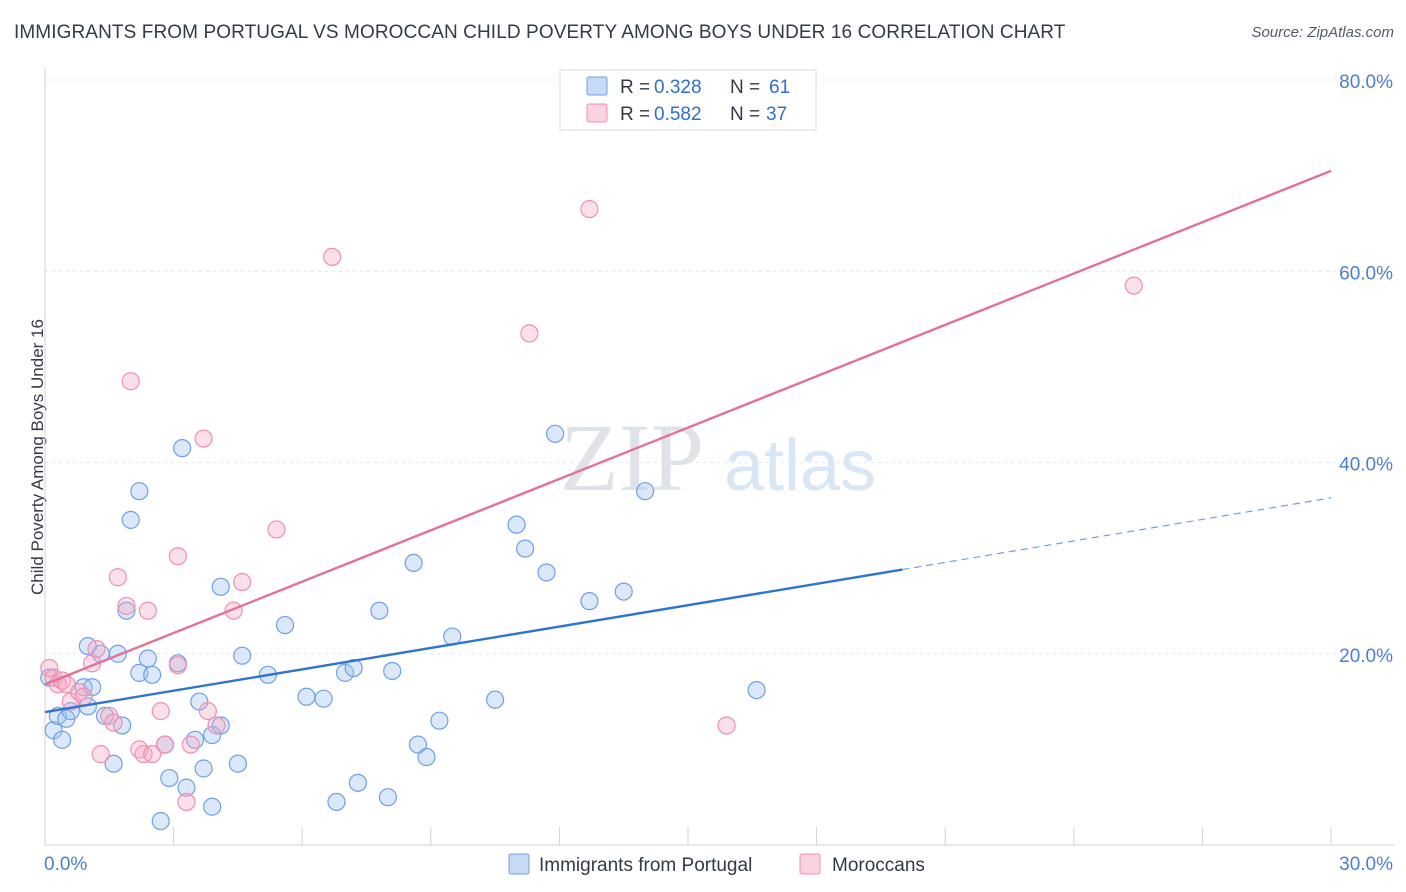 The height and width of the screenshot is (892, 1406). I want to click on watermark: ZIP atlas, so click(718, 457).